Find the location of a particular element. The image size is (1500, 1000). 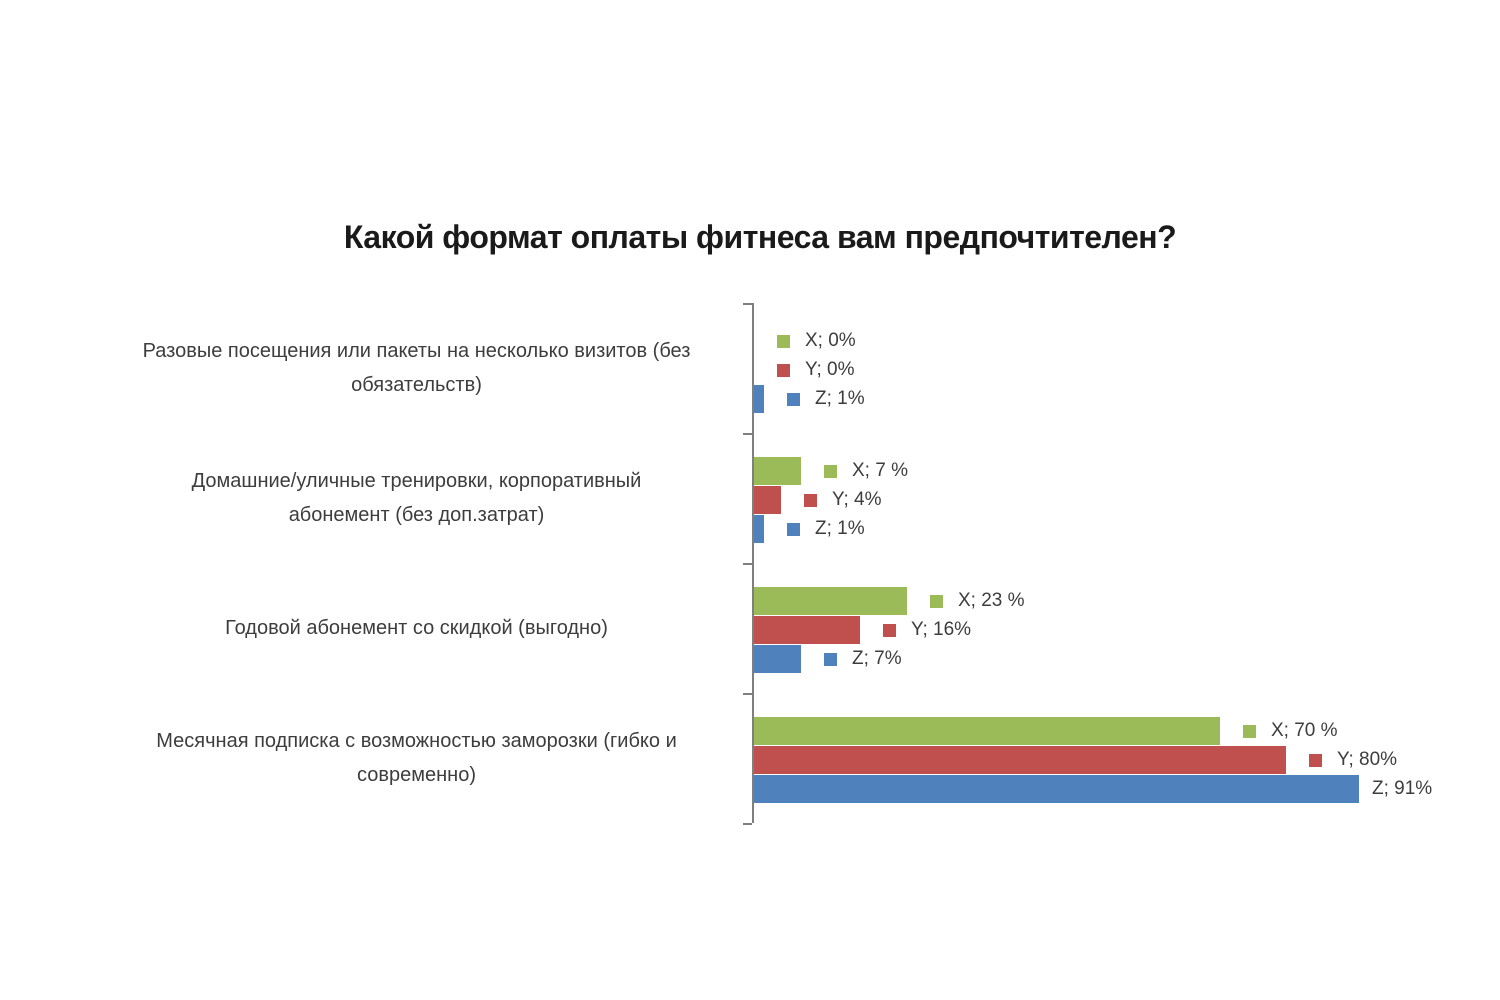

data-label: X; 0% is located at coordinates (816, 341).